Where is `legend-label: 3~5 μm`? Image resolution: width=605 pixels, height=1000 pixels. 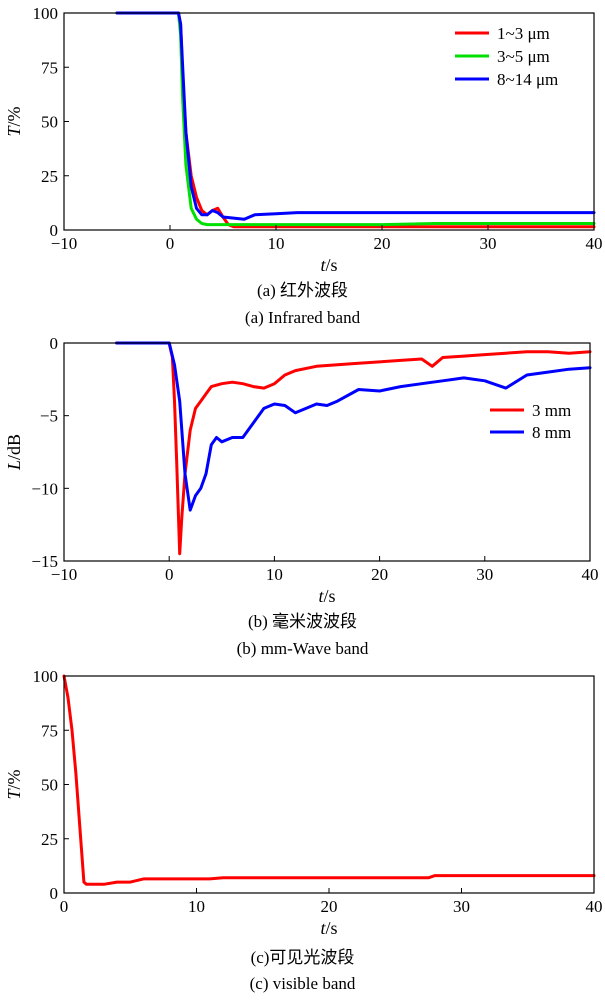 legend-label: 3~5 μm is located at coordinates (523, 56).